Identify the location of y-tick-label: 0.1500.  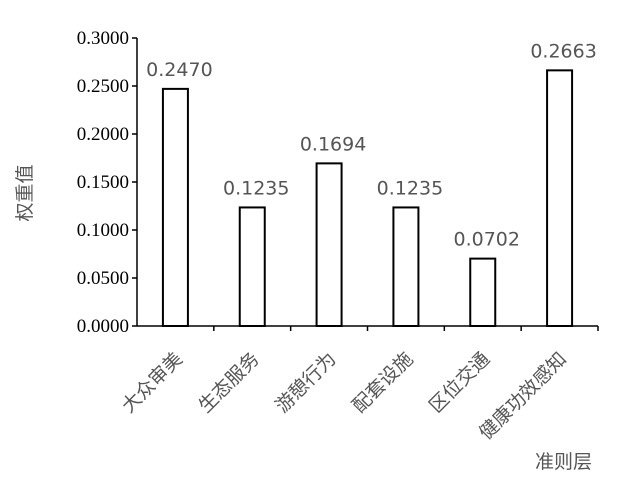
(103, 182).